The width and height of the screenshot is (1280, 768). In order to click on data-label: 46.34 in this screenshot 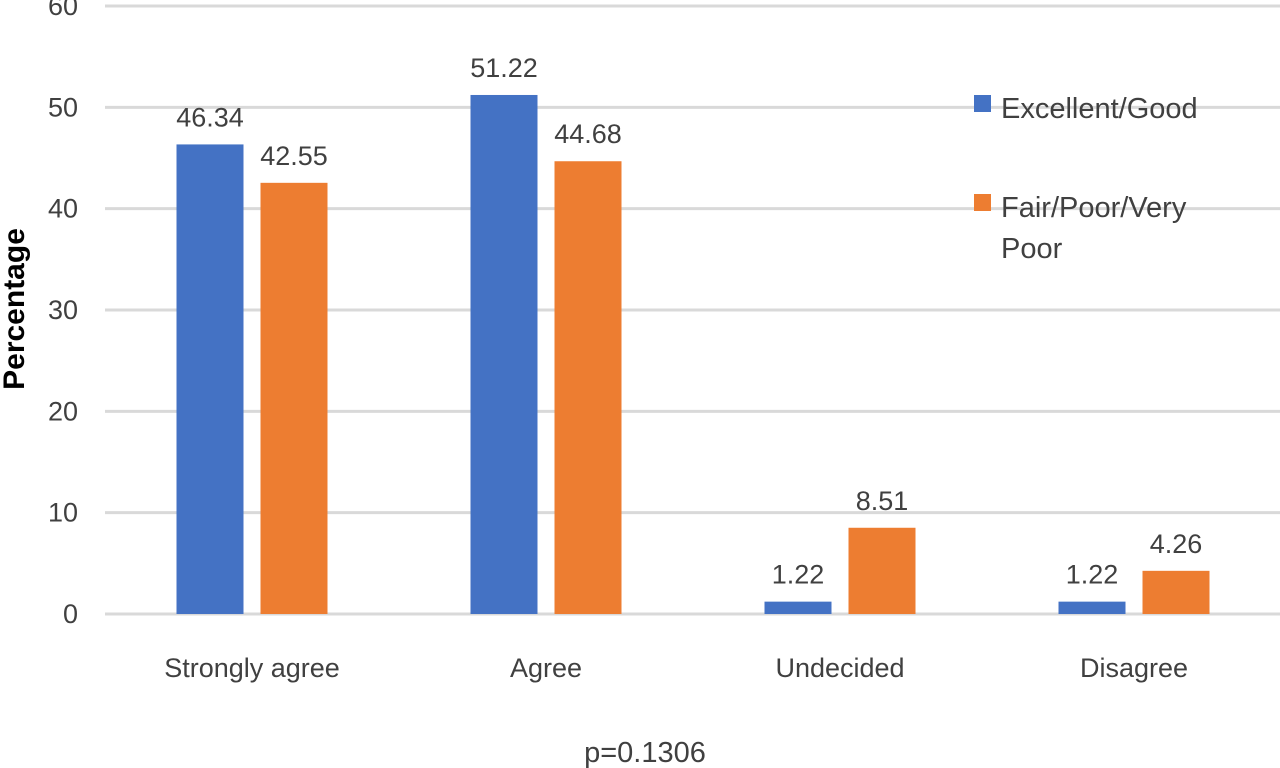, I will do `click(210, 117)`.